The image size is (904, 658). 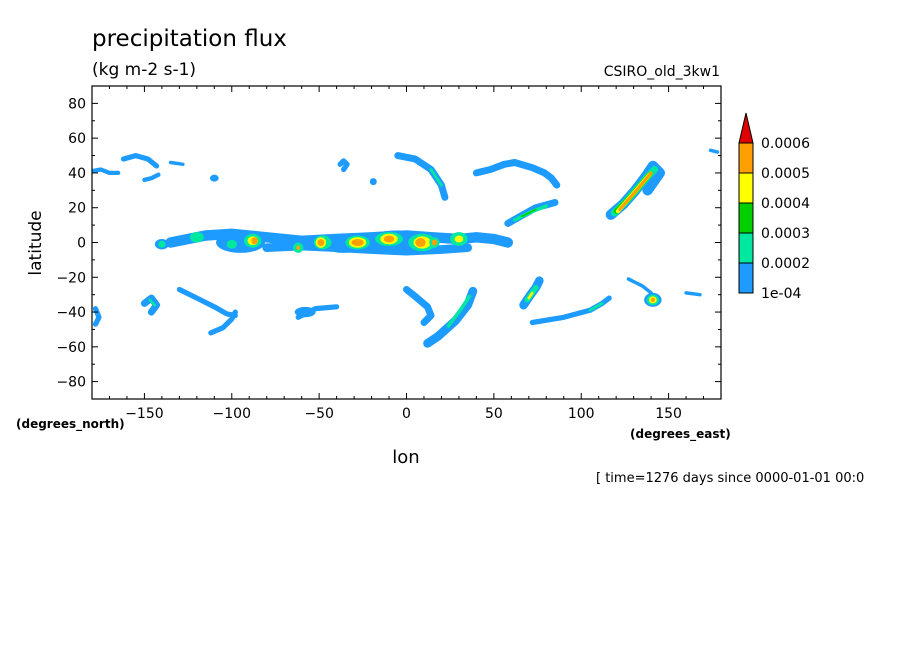 I want to click on y-tick-label: −80, so click(x=71, y=383).